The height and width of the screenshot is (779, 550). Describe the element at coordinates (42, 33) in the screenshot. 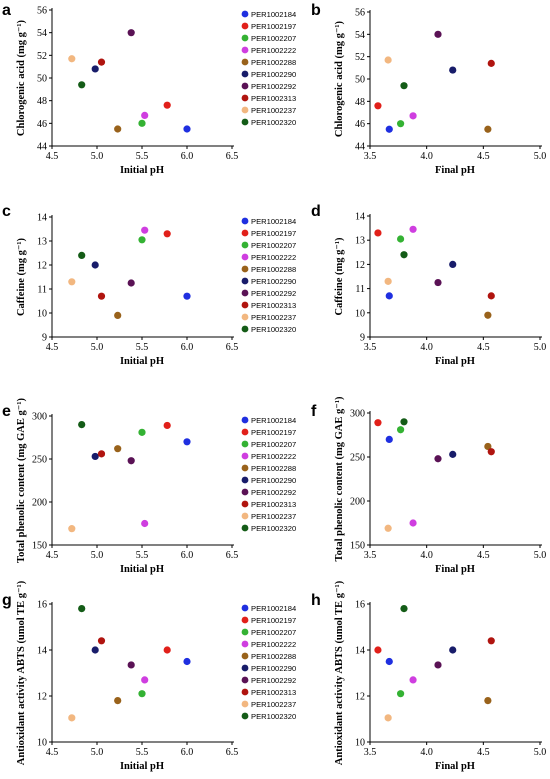

I see `y-tick-label: 54` at that location.